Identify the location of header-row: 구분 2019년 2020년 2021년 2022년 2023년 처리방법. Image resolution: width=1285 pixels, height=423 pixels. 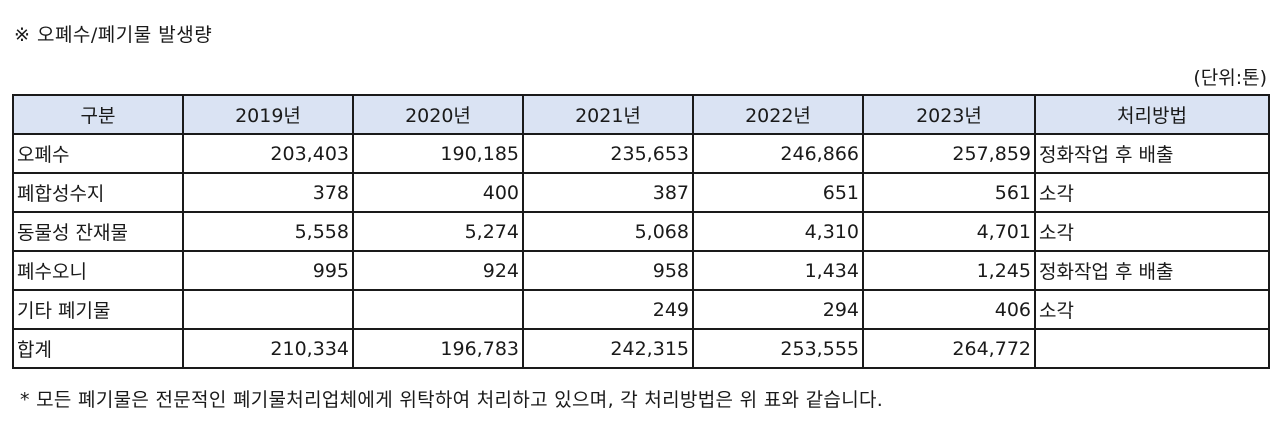
(641, 114).